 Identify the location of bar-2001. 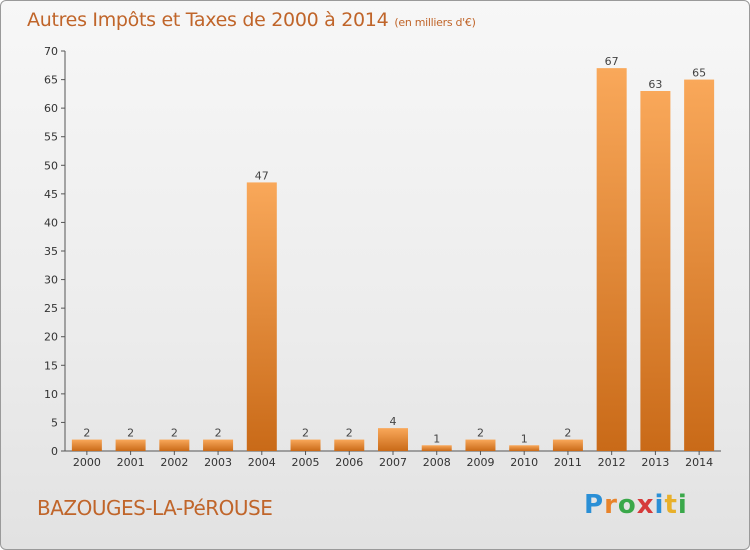
(130, 445).